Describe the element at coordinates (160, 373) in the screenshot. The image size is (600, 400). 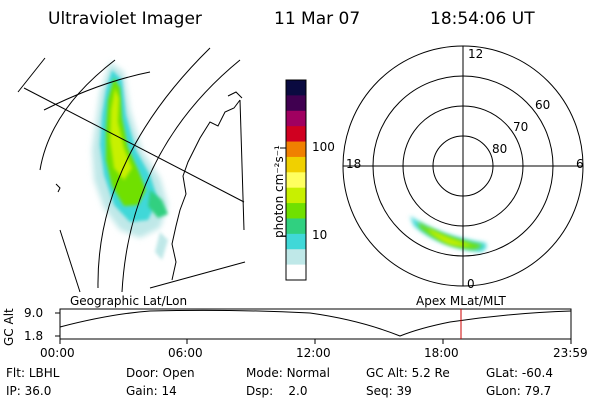
I see `status-door: Door: Open` at that location.